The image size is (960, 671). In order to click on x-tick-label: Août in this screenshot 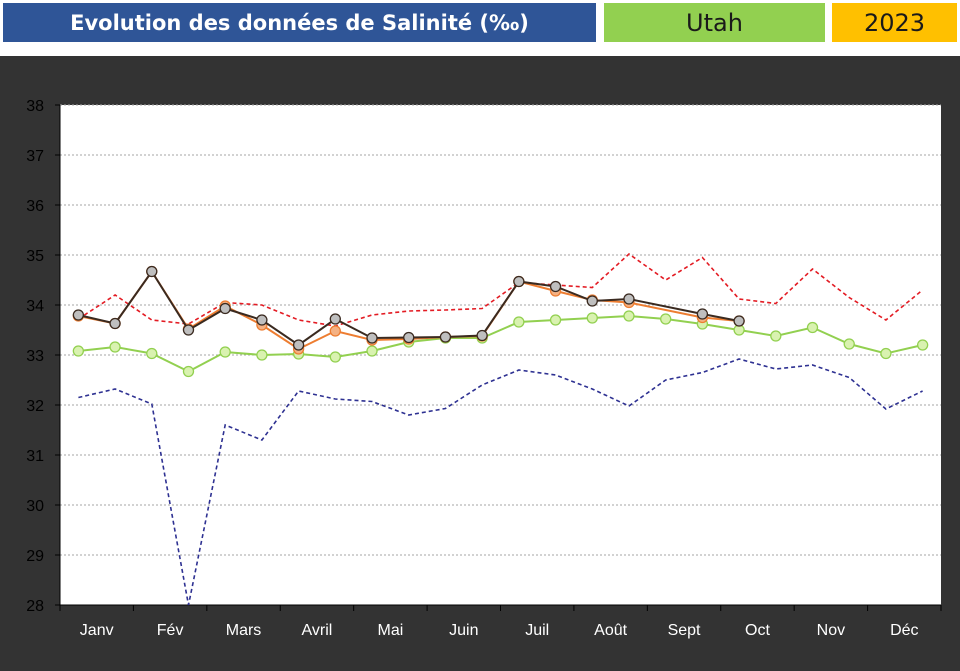, I will do `click(610, 630)`.